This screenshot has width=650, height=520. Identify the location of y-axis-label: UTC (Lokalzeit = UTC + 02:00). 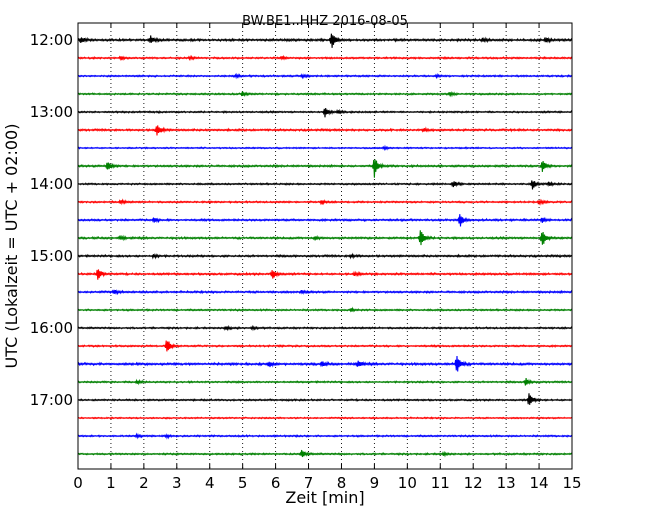
(11, 246).